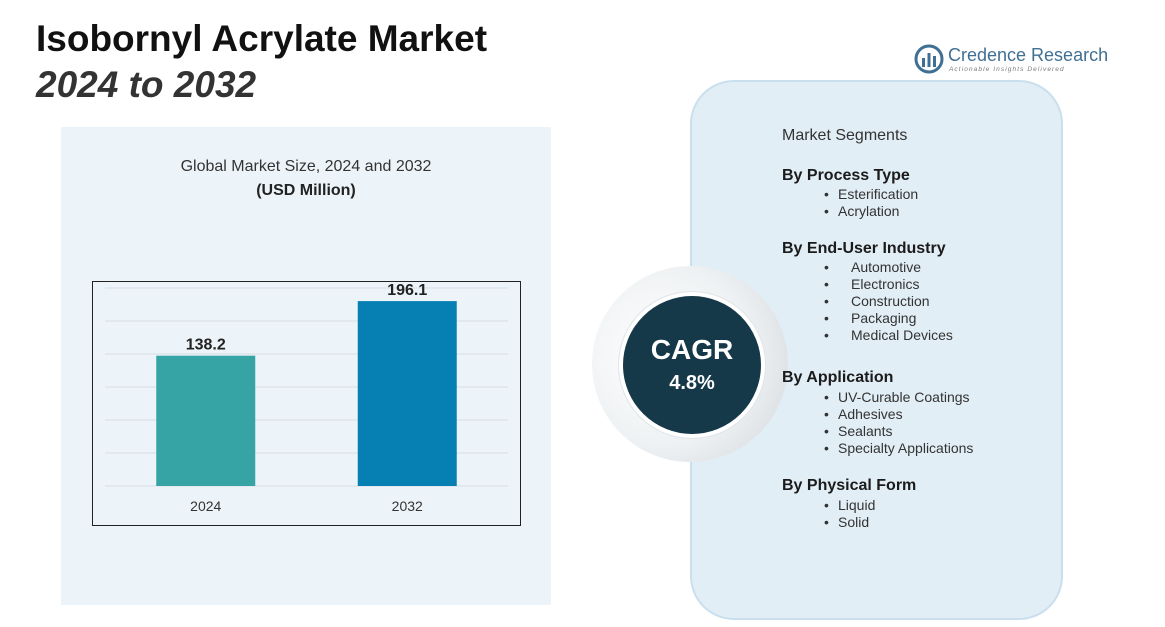 The image size is (1165, 627). Describe the element at coordinates (262, 38) in the screenshot. I see `page-title: Isobornyl Acrylate Market` at that location.